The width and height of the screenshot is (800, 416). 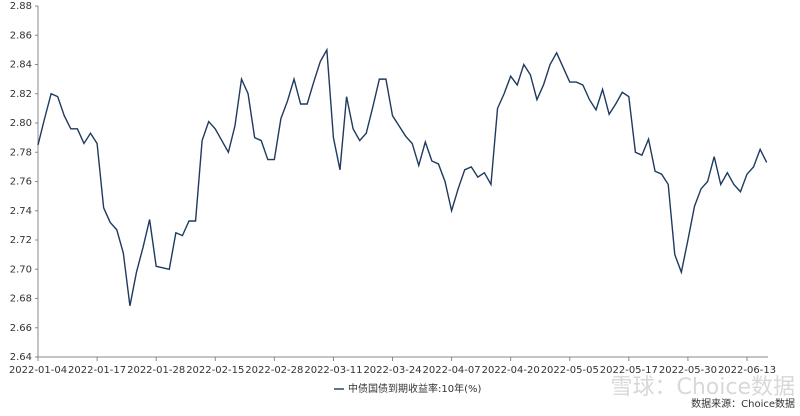 I want to click on watermark: 雪球：Choice数据, so click(x=702, y=387).